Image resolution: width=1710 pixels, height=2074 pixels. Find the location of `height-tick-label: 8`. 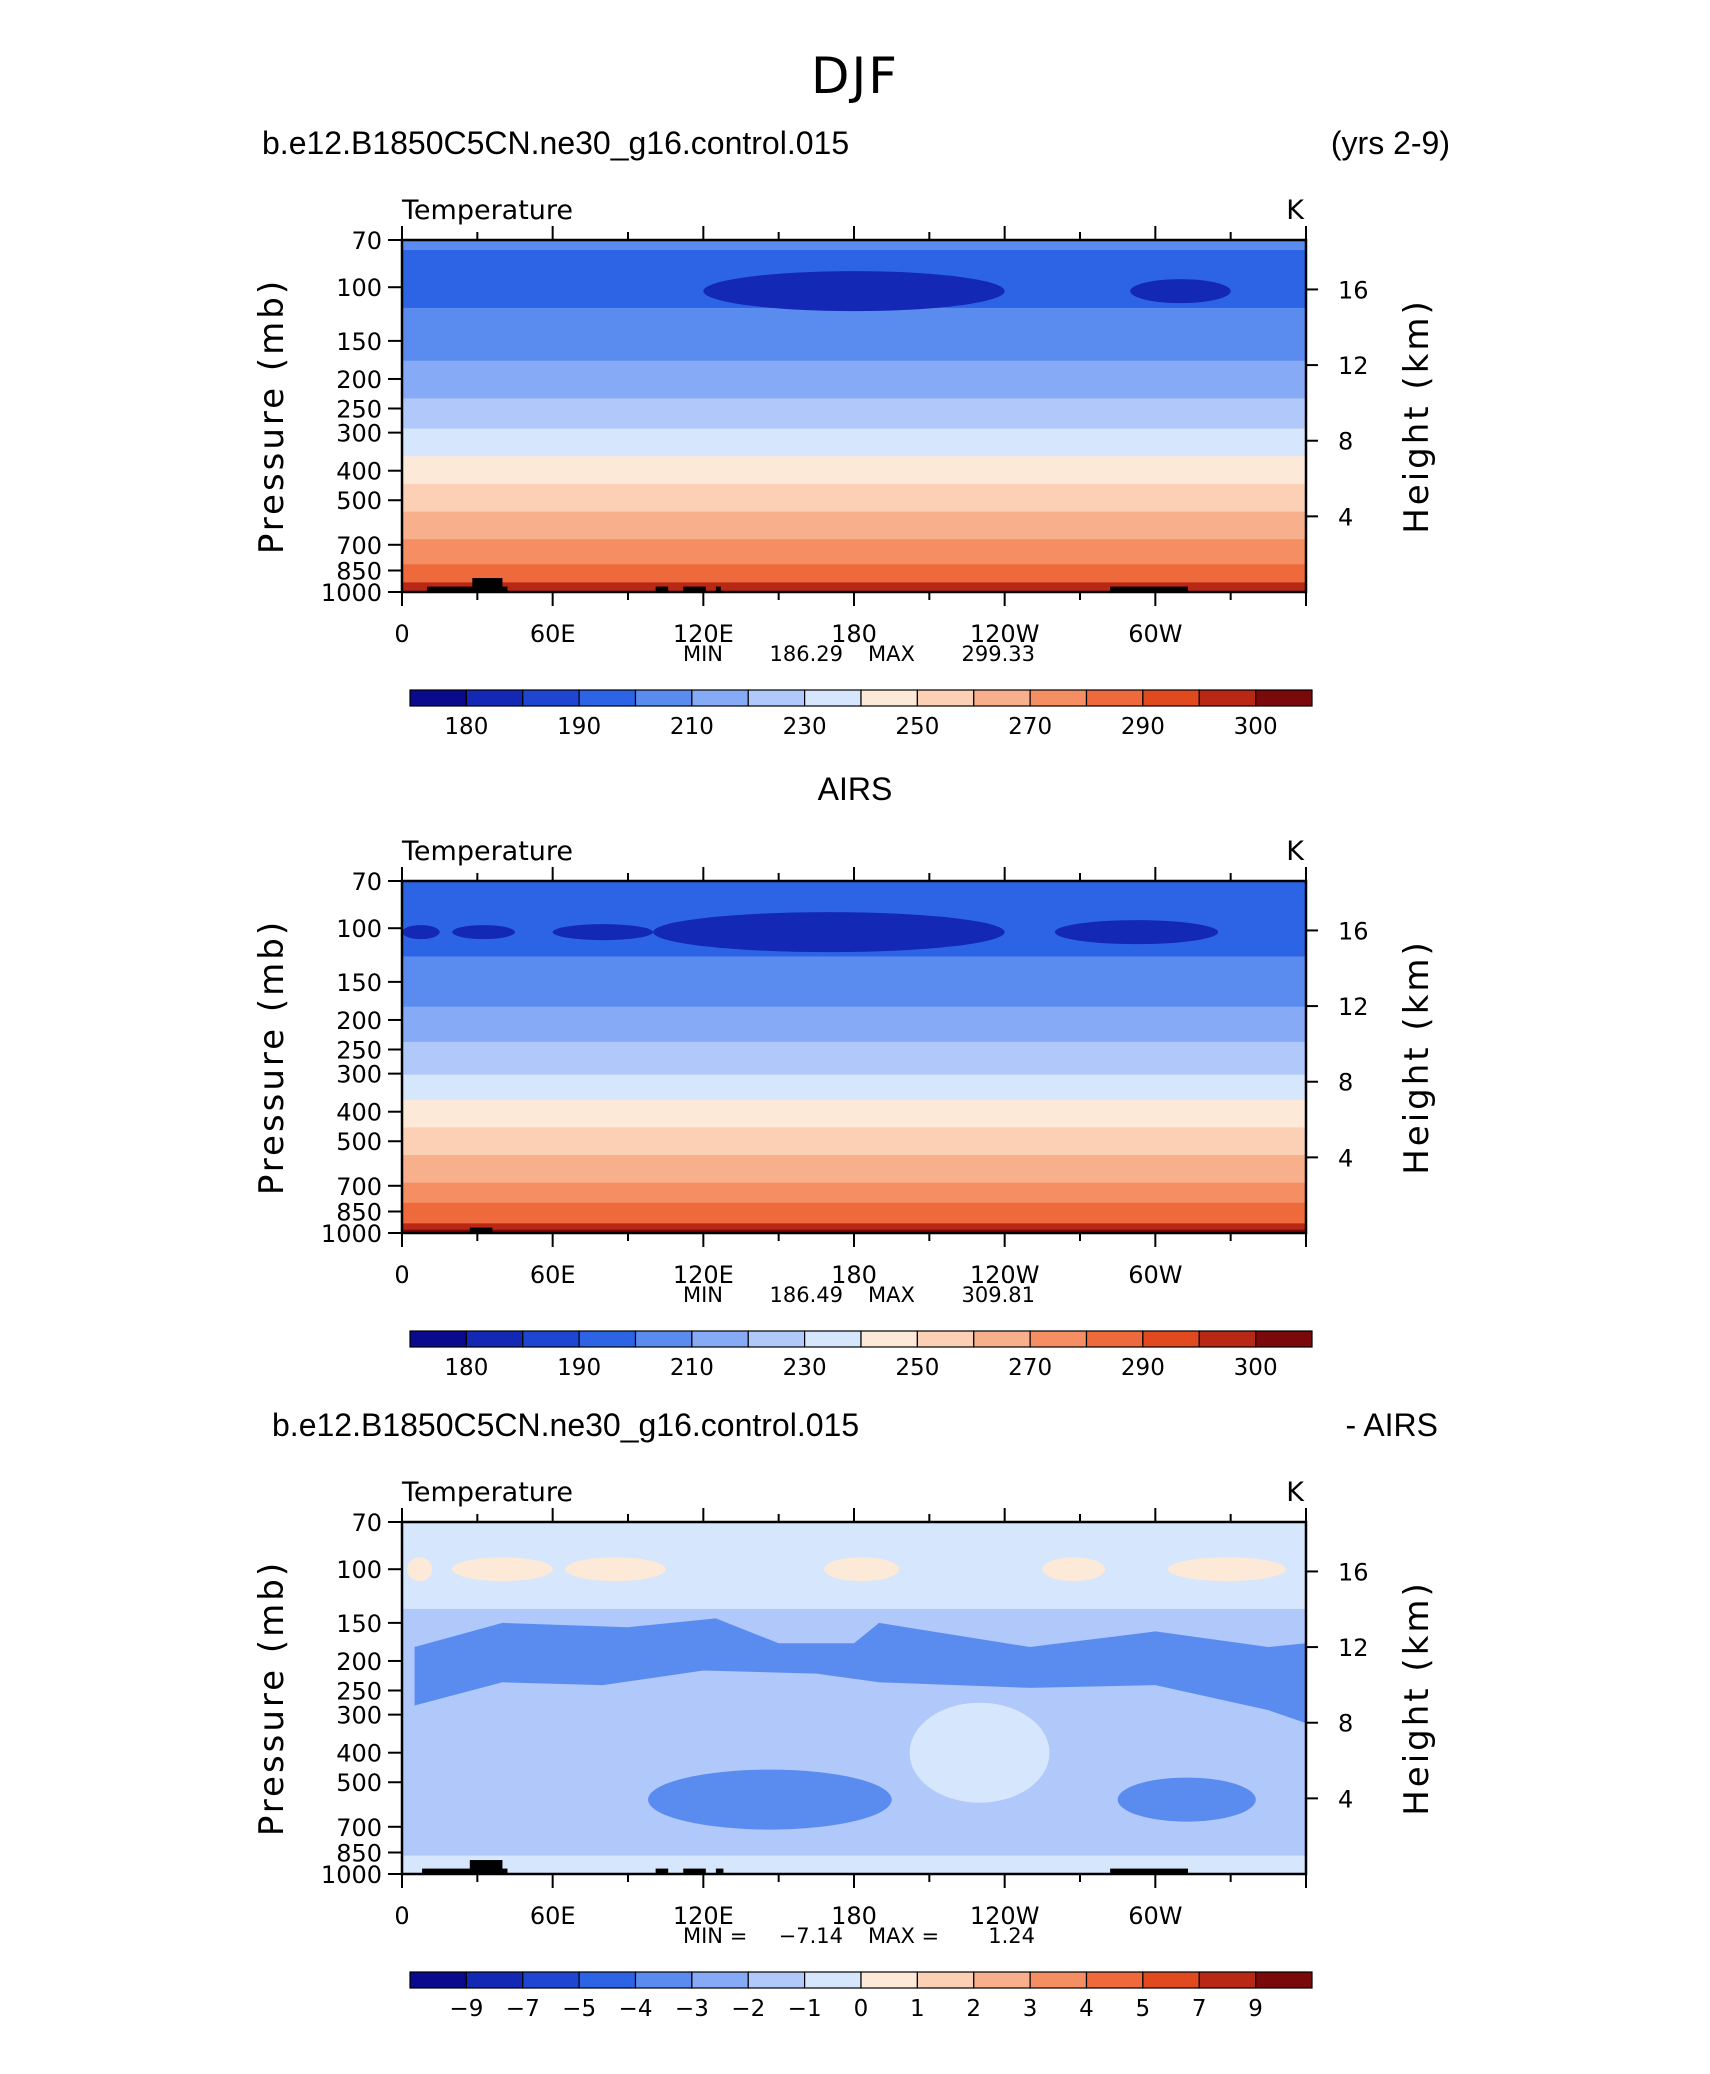

height-tick-label: 8 is located at coordinates (1345, 1083).